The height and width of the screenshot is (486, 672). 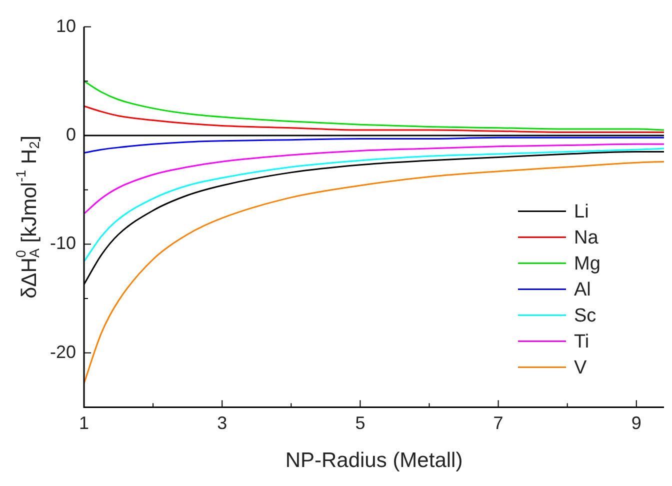 What do you see at coordinates (66, 26) in the screenshot?
I see `y-tick-label: 10` at bounding box center [66, 26].